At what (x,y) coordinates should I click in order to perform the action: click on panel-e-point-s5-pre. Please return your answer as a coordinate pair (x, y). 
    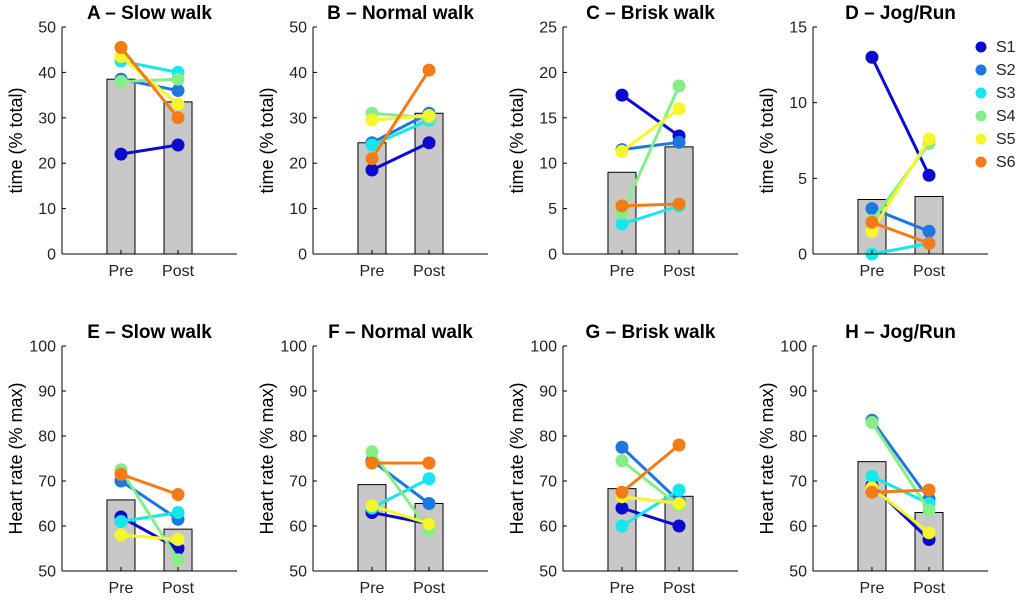
    Looking at the image, I should click on (121, 535).